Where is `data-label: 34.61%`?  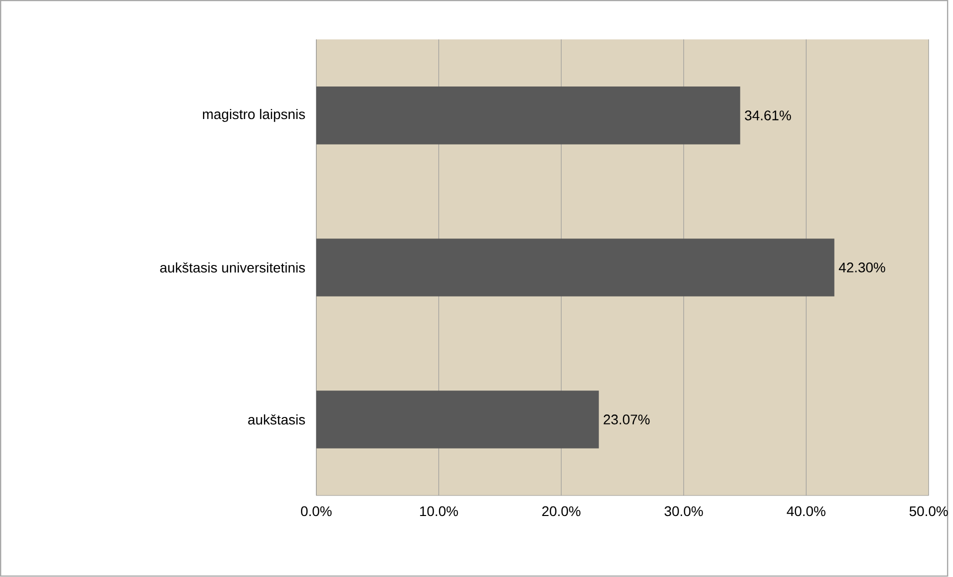
data-label: 34.61% is located at coordinates (767, 115).